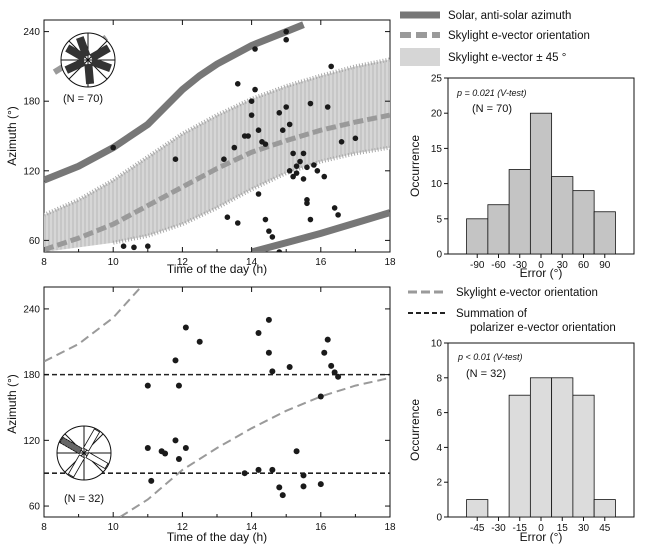  I want to click on bottom-scatter-n-label: (N = 32), so click(84, 499).